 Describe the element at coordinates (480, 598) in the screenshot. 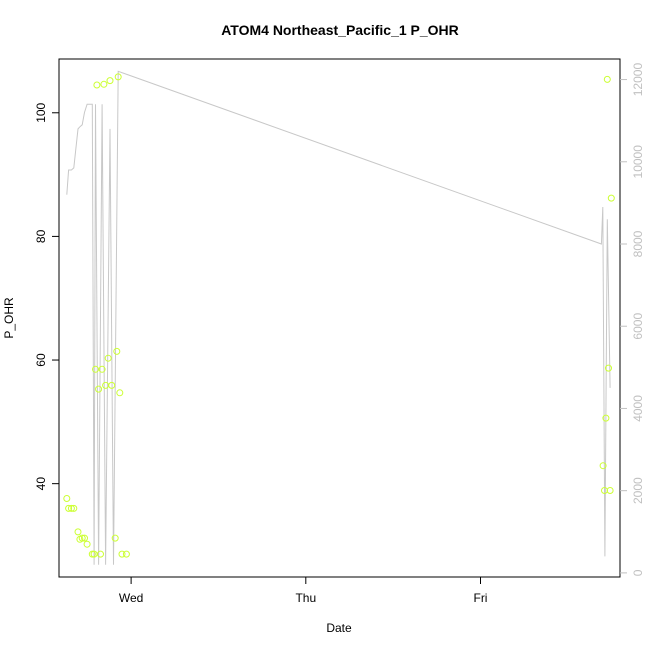

I see `x-tick-label: Fri` at that location.